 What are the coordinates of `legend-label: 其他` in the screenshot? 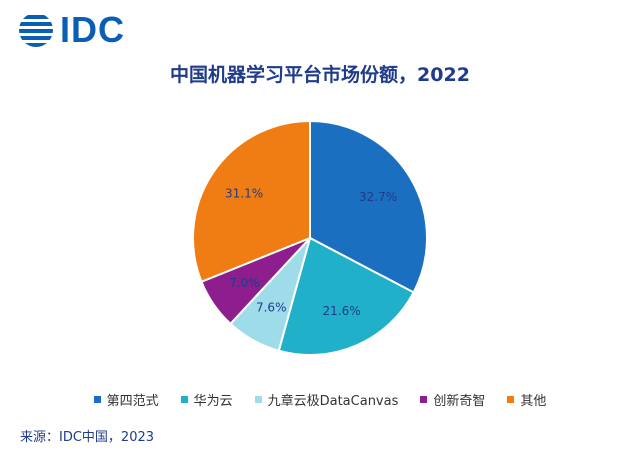 It's located at (533, 401).